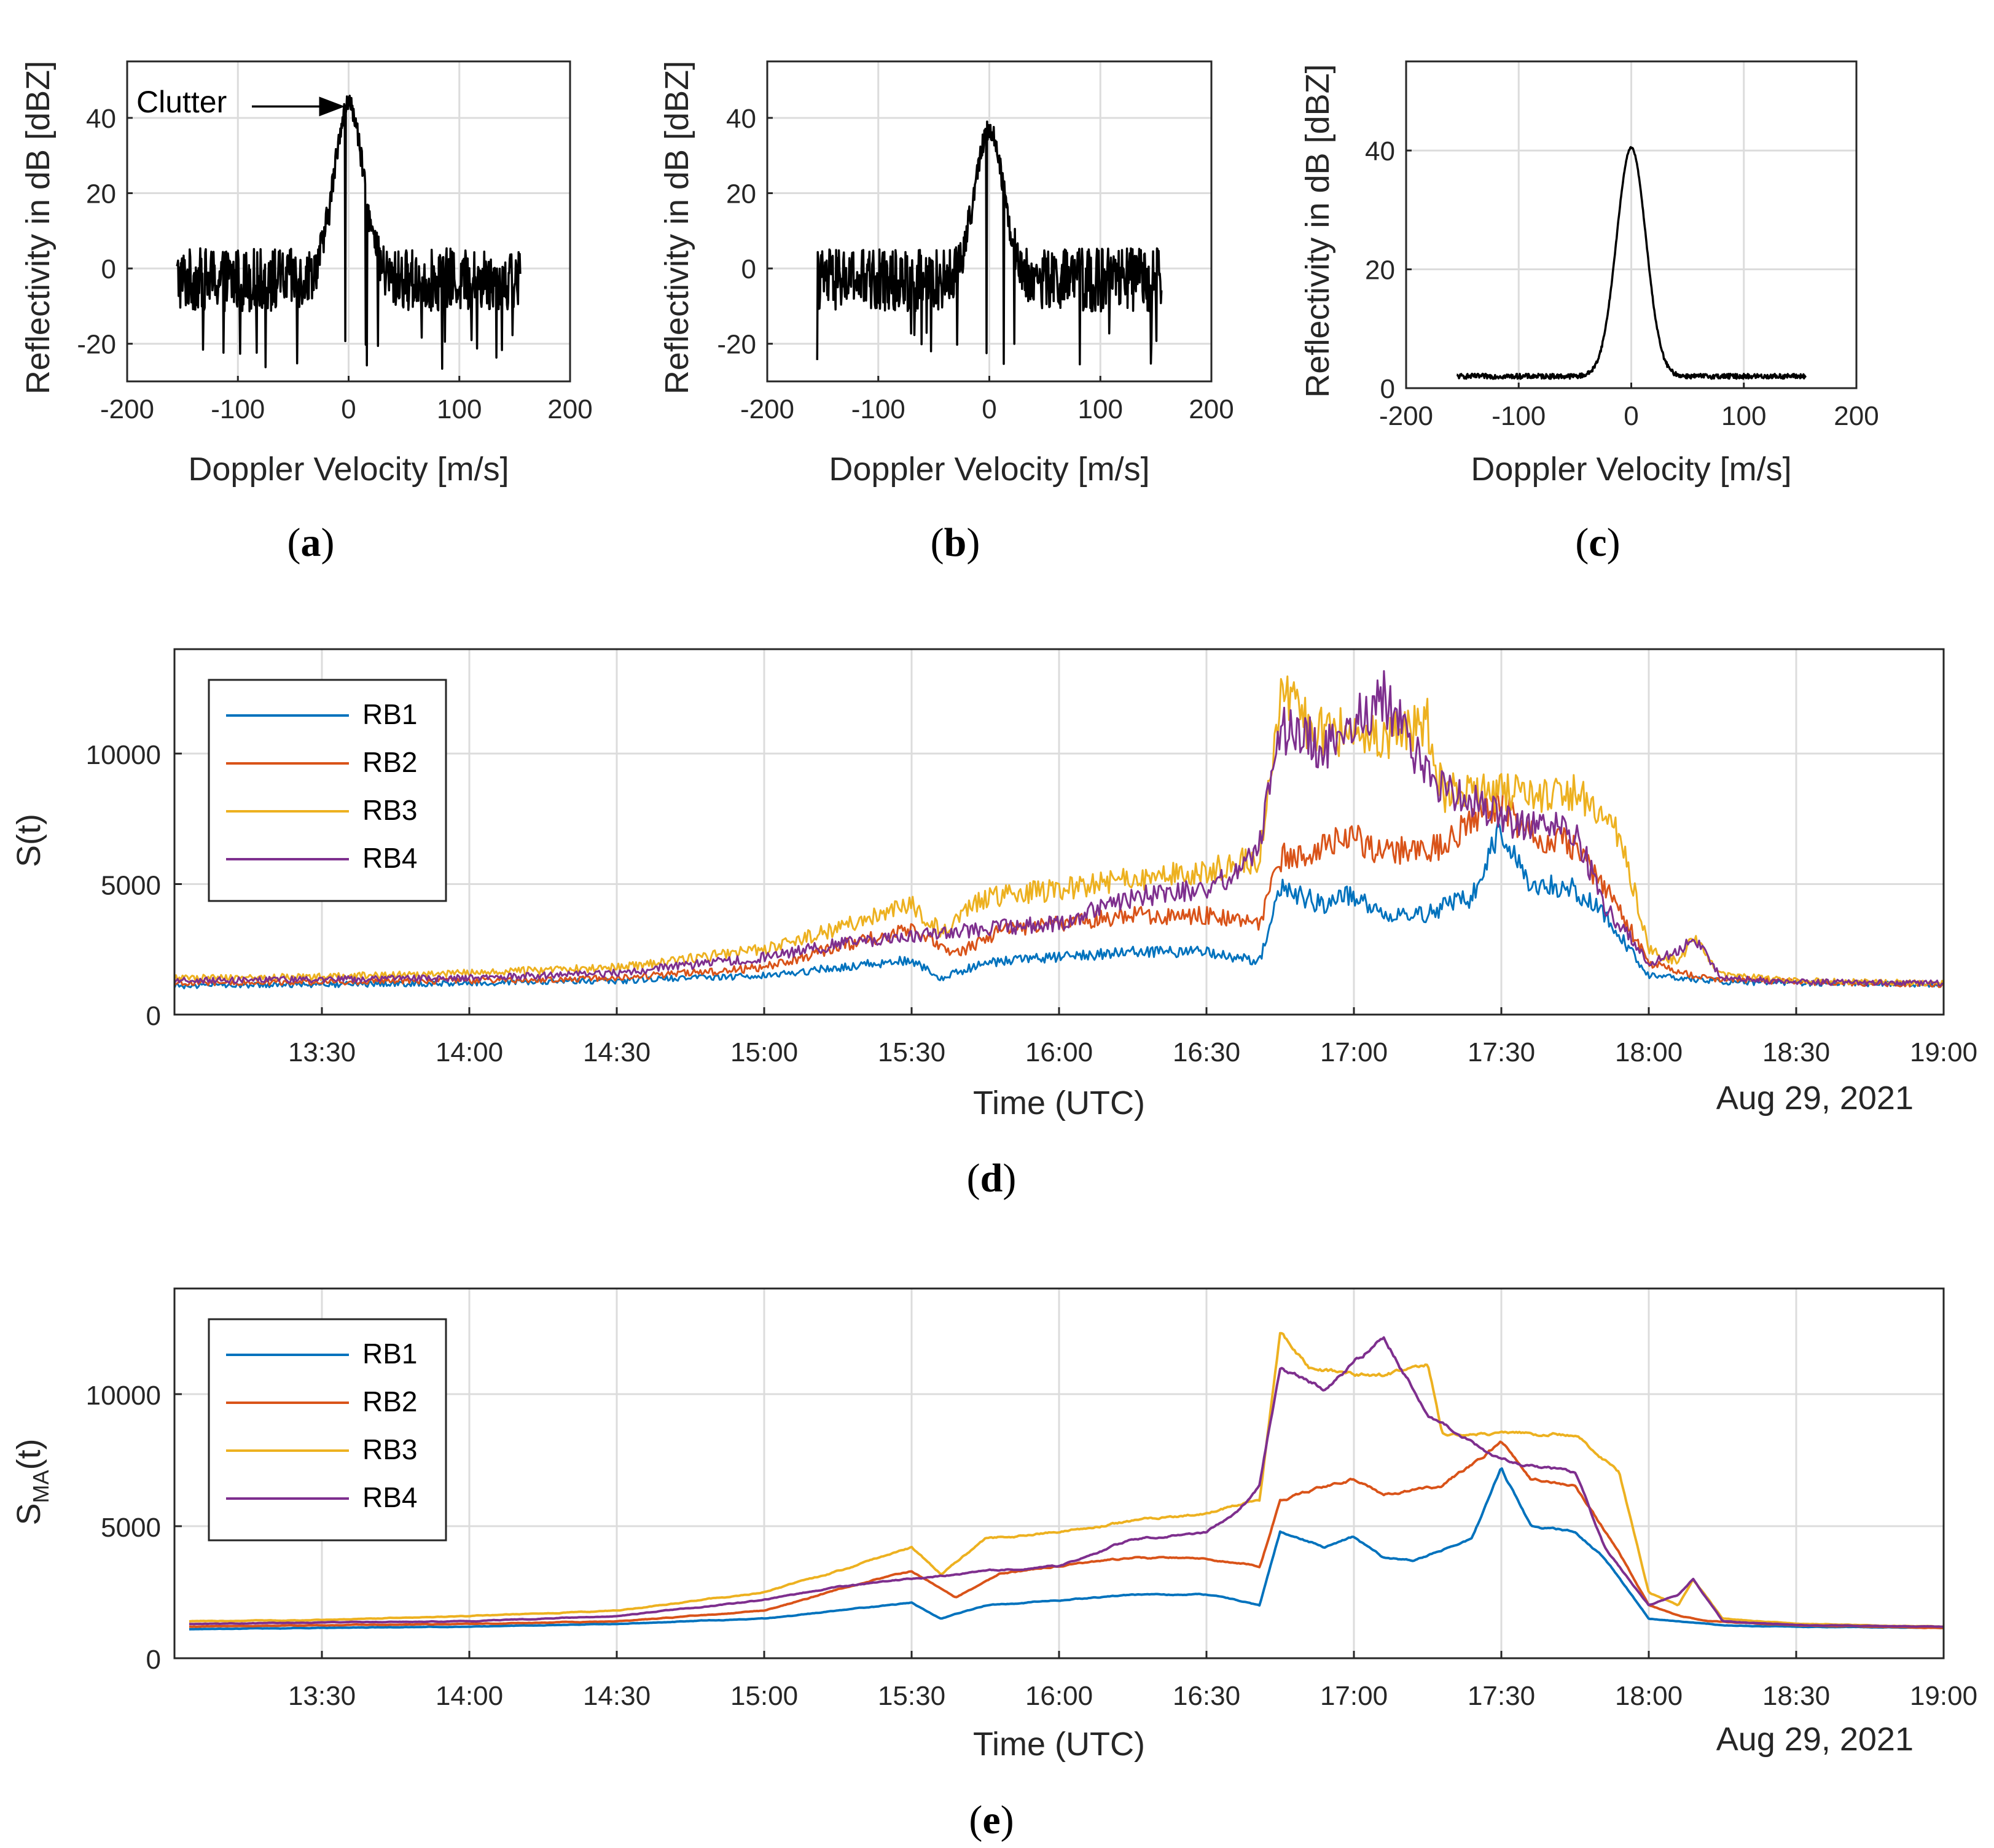  What do you see at coordinates (1597, 542) in the screenshot?
I see `panel-caption: (c)` at bounding box center [1597, 542].